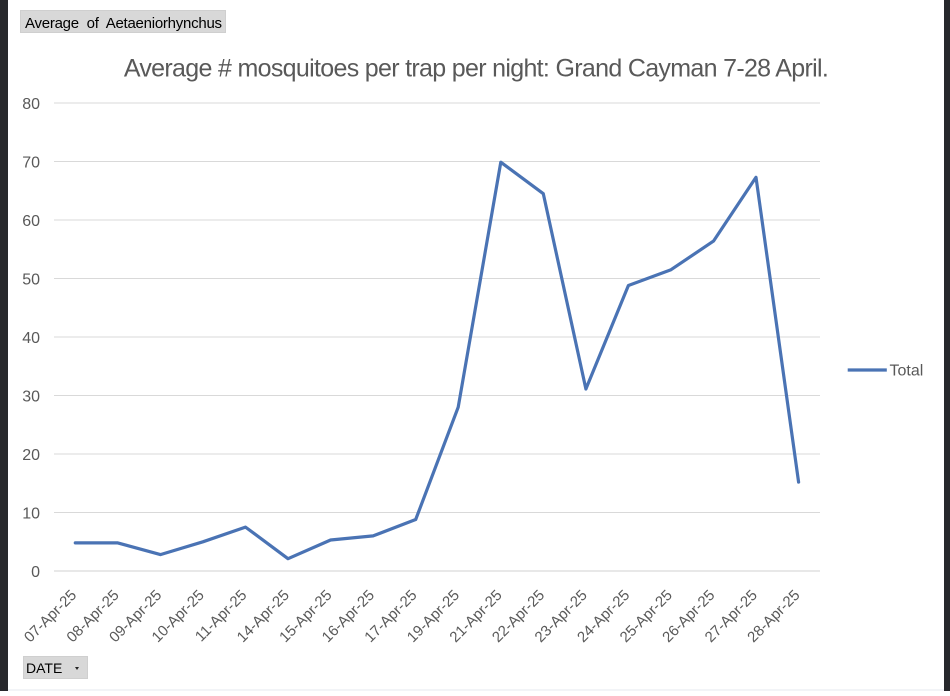 This screenshot has width=950, height=696. What do you see at coordinates (31, 338) in the screenshot?
I see `svg-text: 40` at bounding box center [31, 338].